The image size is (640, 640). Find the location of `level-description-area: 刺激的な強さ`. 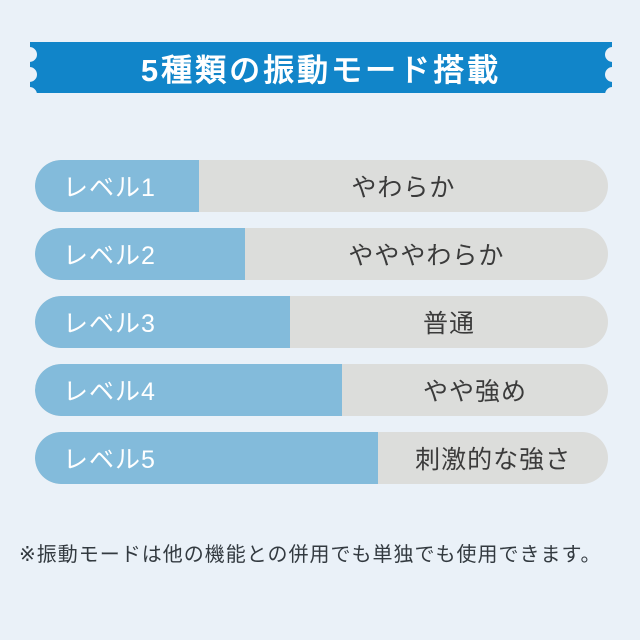

level-description-area: 刺激的な強さ is located at coordinates (493, 458).